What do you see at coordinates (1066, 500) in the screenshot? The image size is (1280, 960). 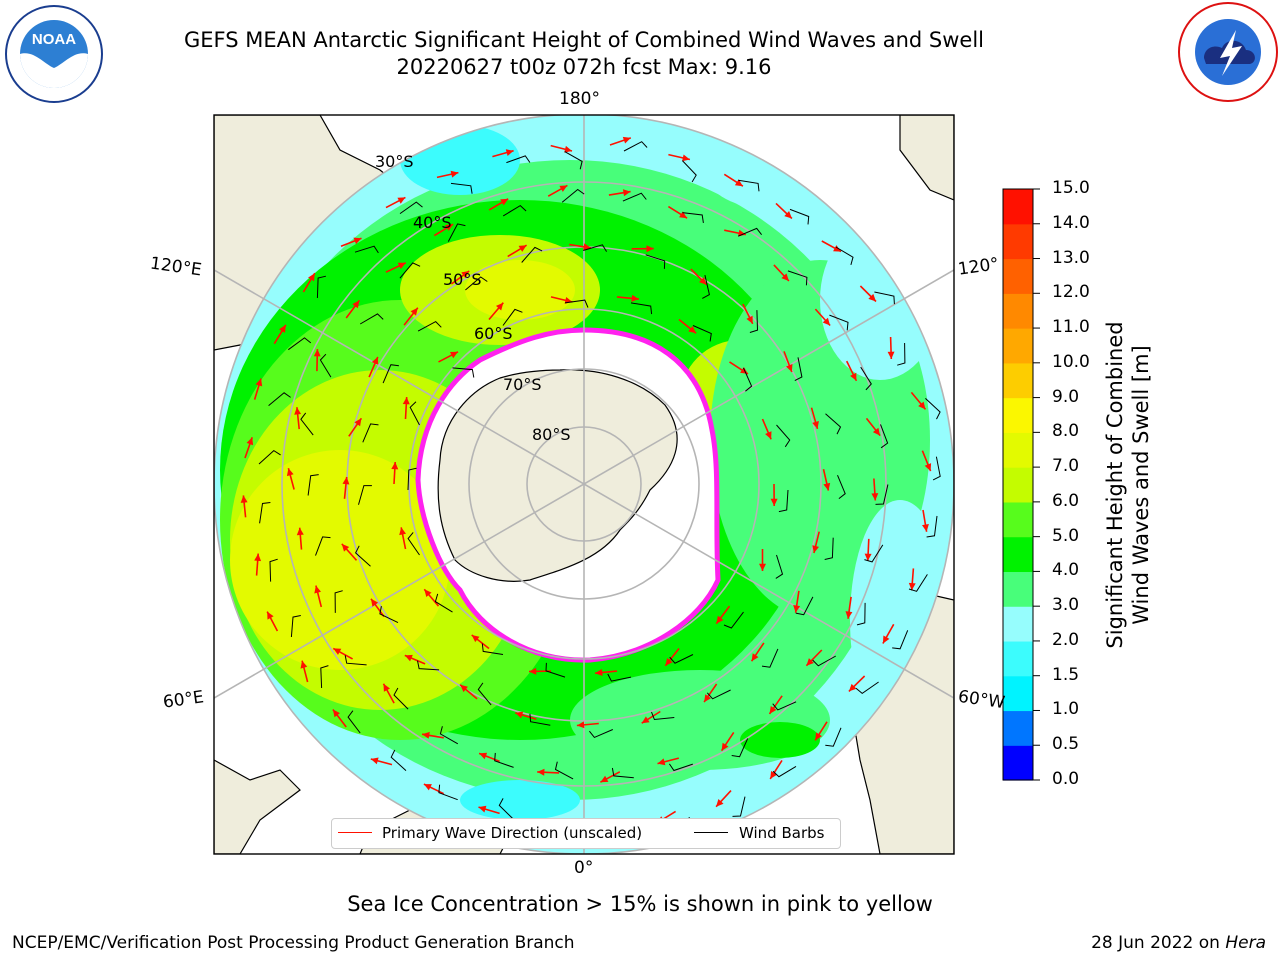 I see `colorbar-tick-label: 6.0` at bounding box center [1066, 500].